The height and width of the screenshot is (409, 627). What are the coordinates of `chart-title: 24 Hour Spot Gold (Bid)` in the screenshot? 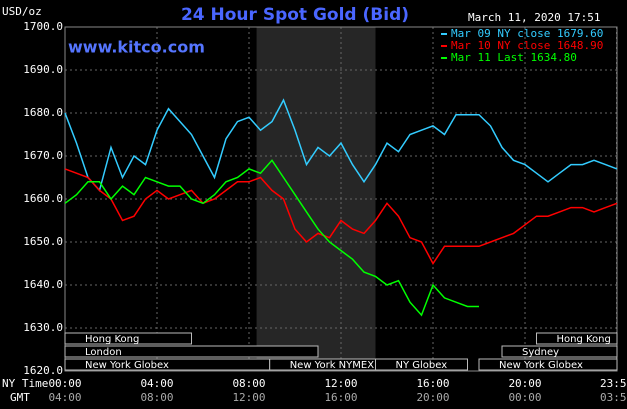 It's located at (295, 15).